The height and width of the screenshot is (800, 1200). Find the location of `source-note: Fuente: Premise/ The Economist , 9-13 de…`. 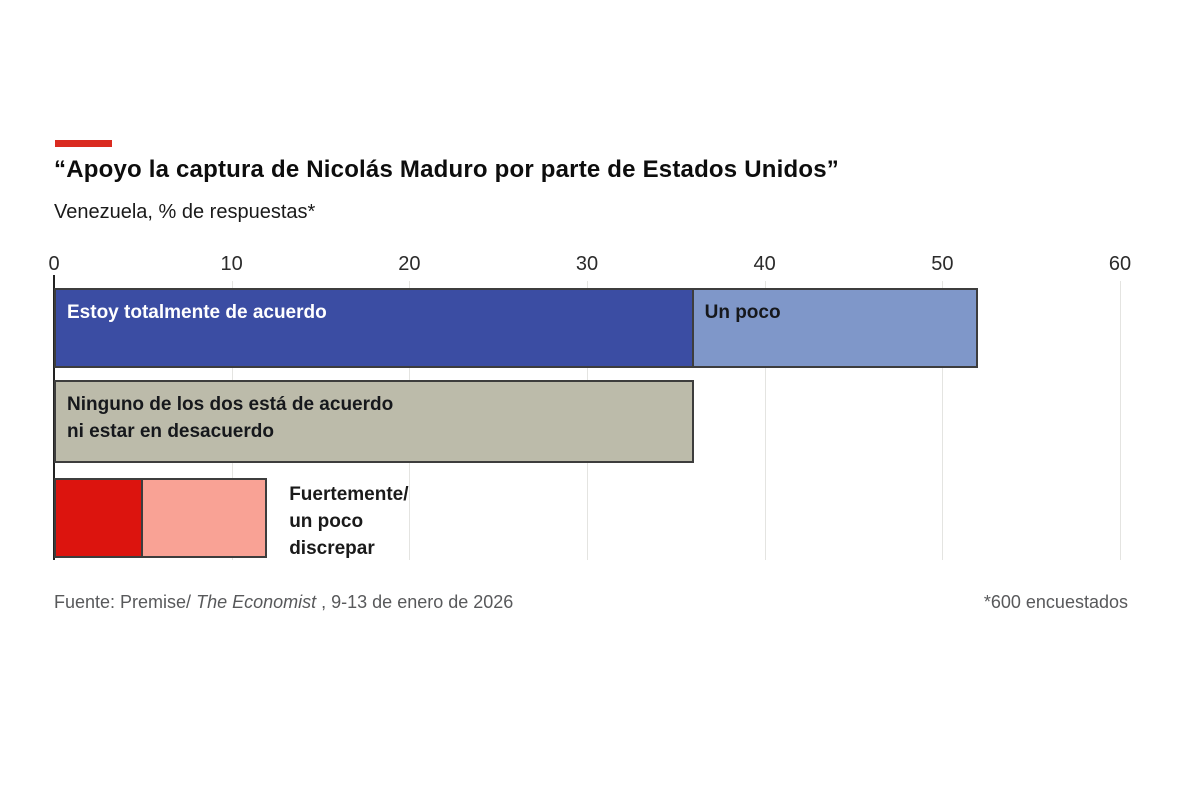

source-note: Fuente: Premise/ The Economist , 9-13 de… is located at coordinates (283, 602).